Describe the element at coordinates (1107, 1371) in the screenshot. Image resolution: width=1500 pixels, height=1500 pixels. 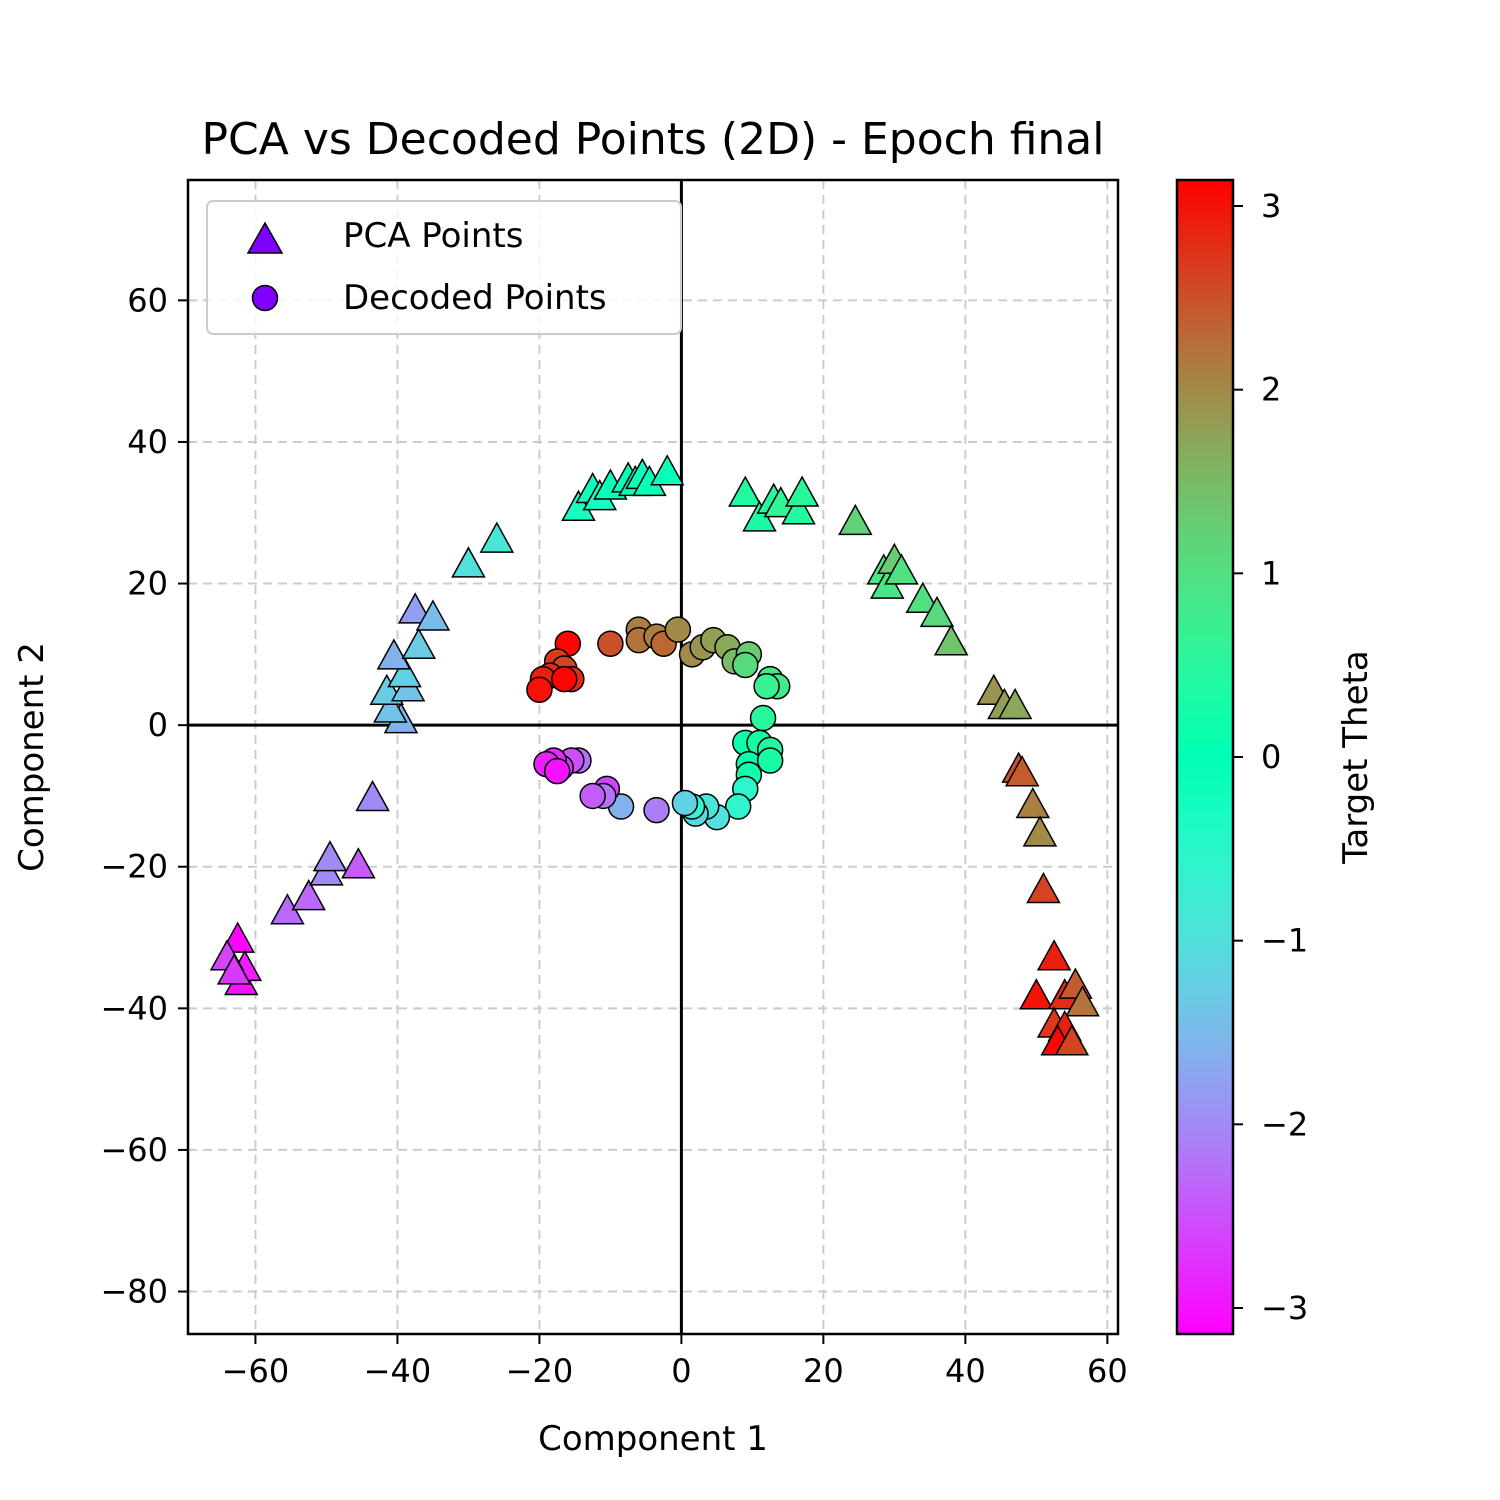
I see `x-tick-label: 60` at that location.